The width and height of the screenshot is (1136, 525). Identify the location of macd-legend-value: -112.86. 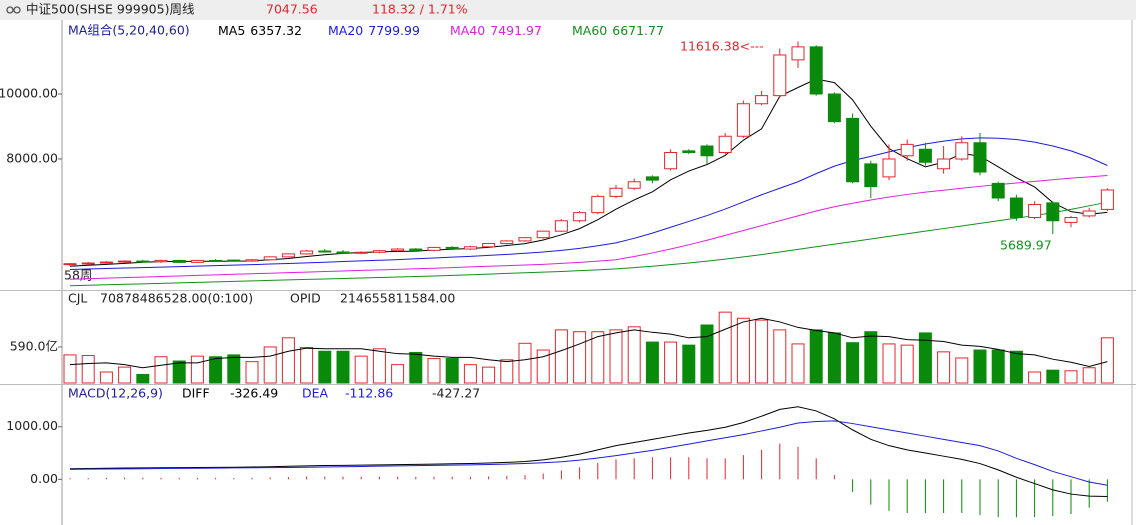
(369, 393).